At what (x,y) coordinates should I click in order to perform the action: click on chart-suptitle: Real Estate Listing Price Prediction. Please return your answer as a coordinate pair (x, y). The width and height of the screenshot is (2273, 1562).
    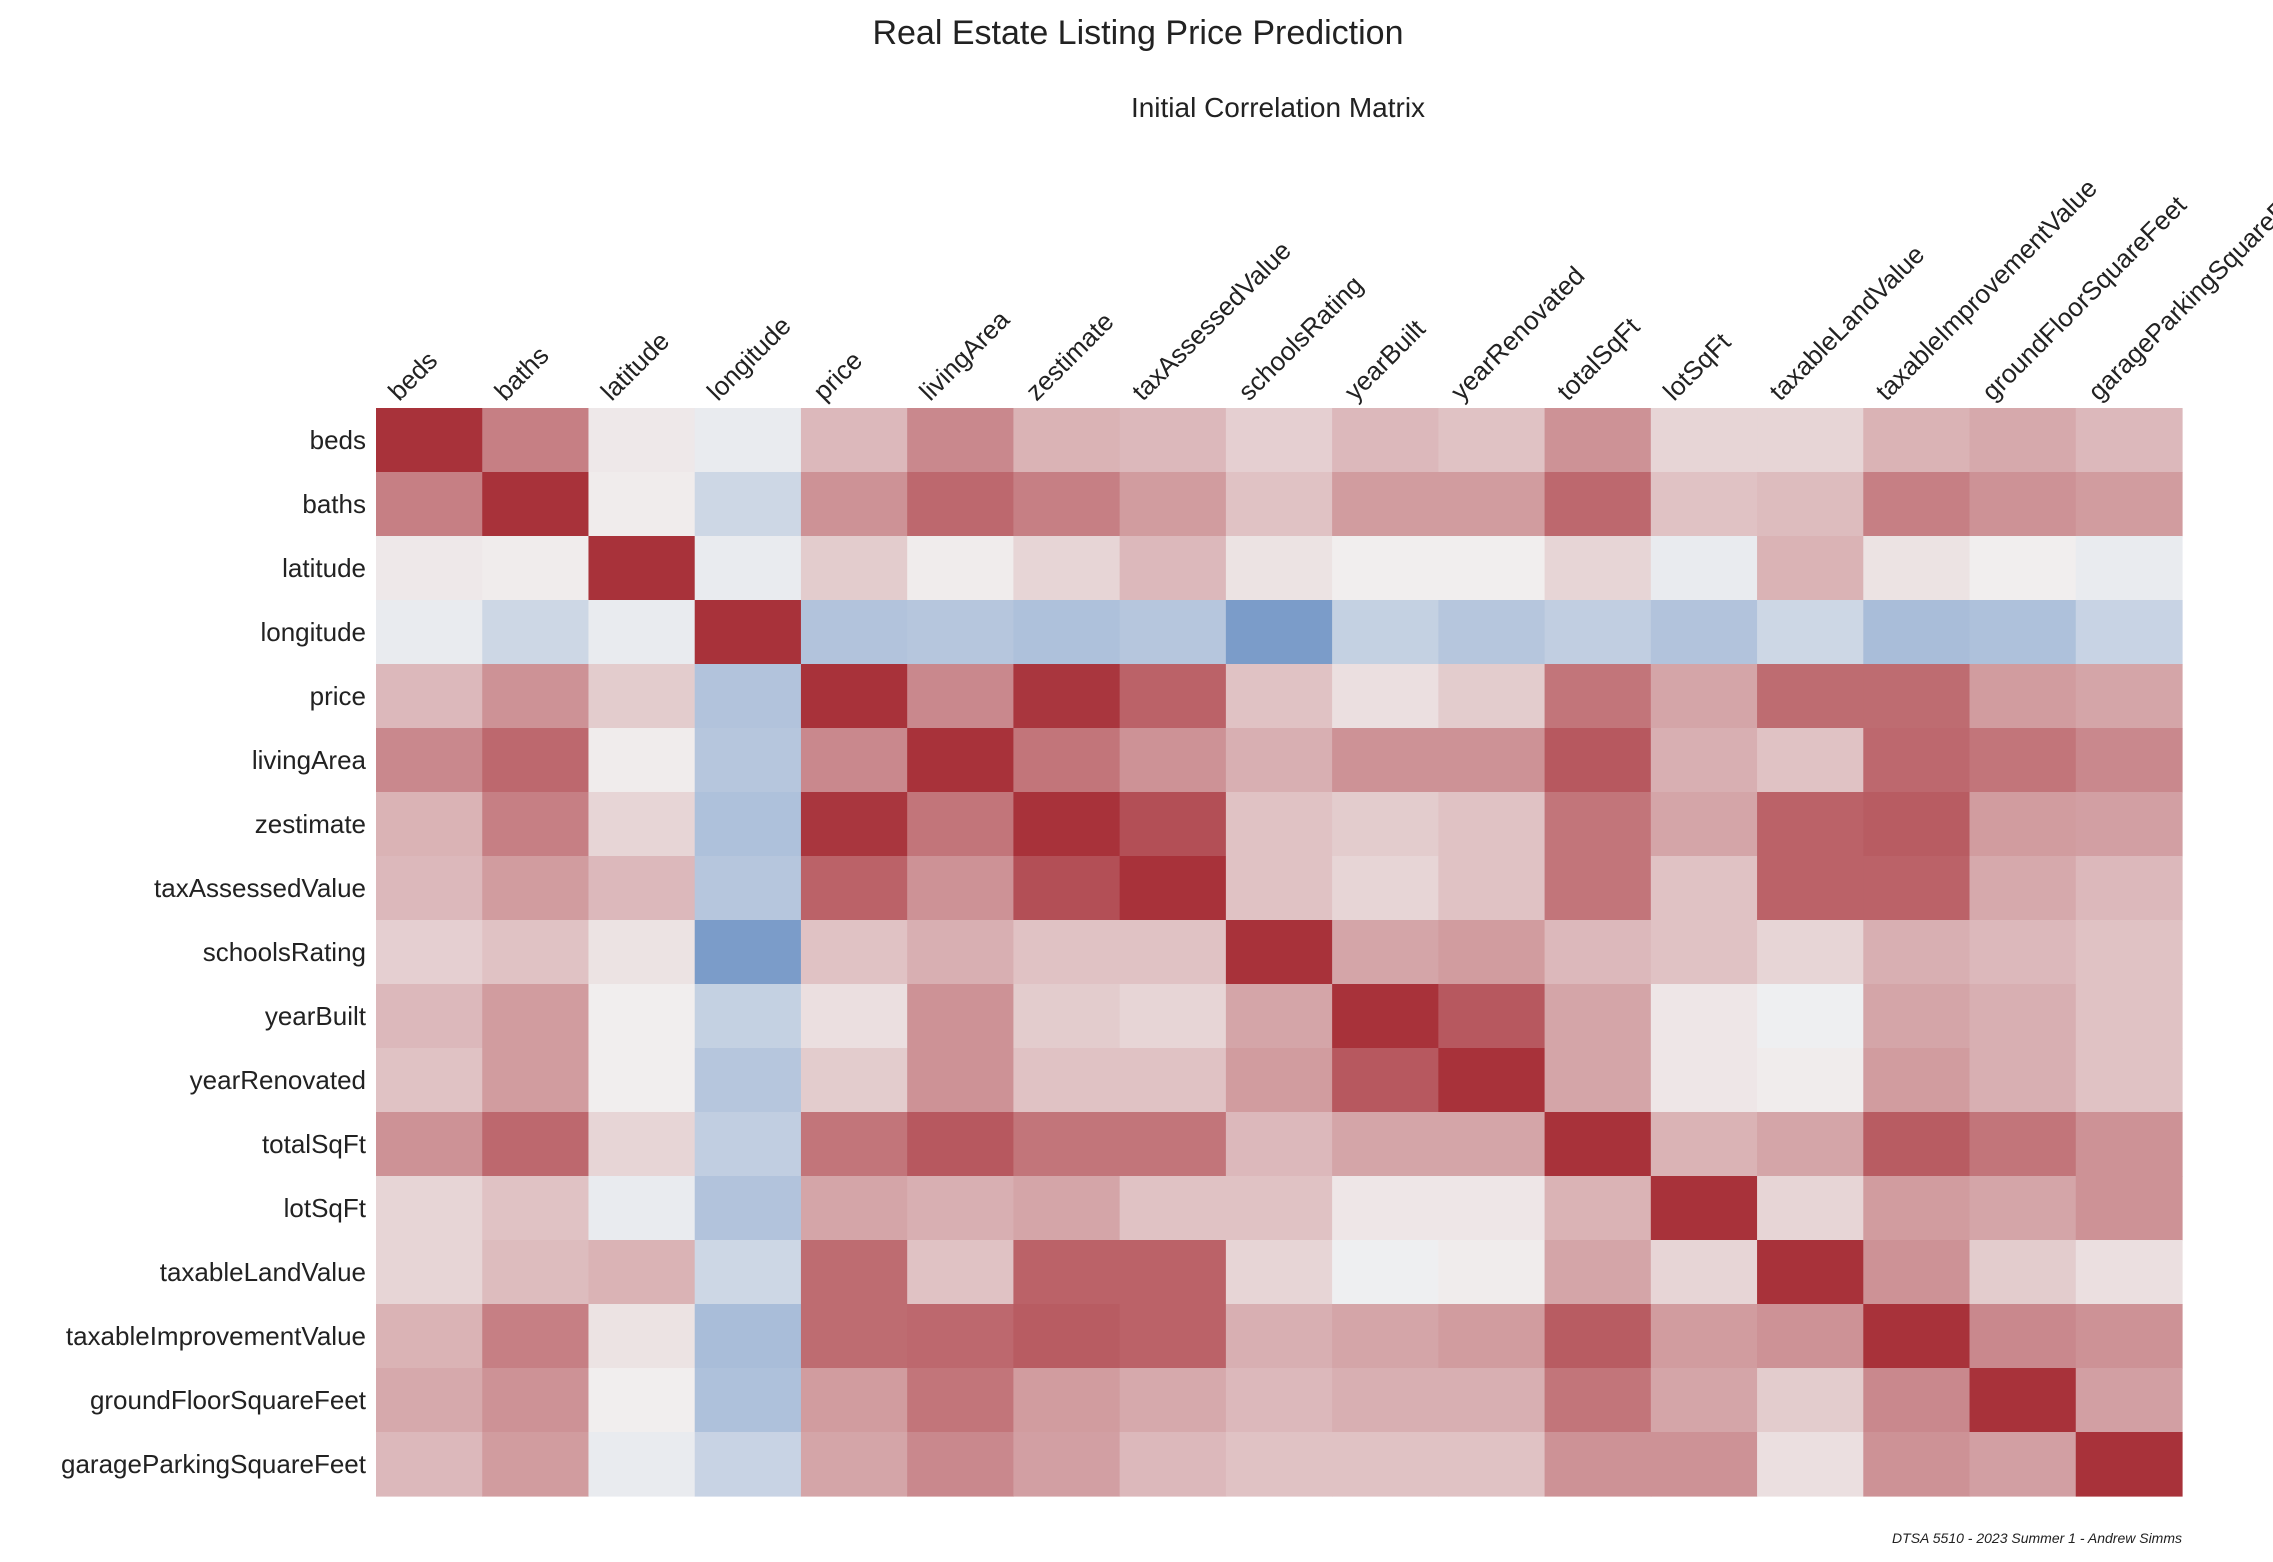
    Looking at the image, I should click on (1137, 33).